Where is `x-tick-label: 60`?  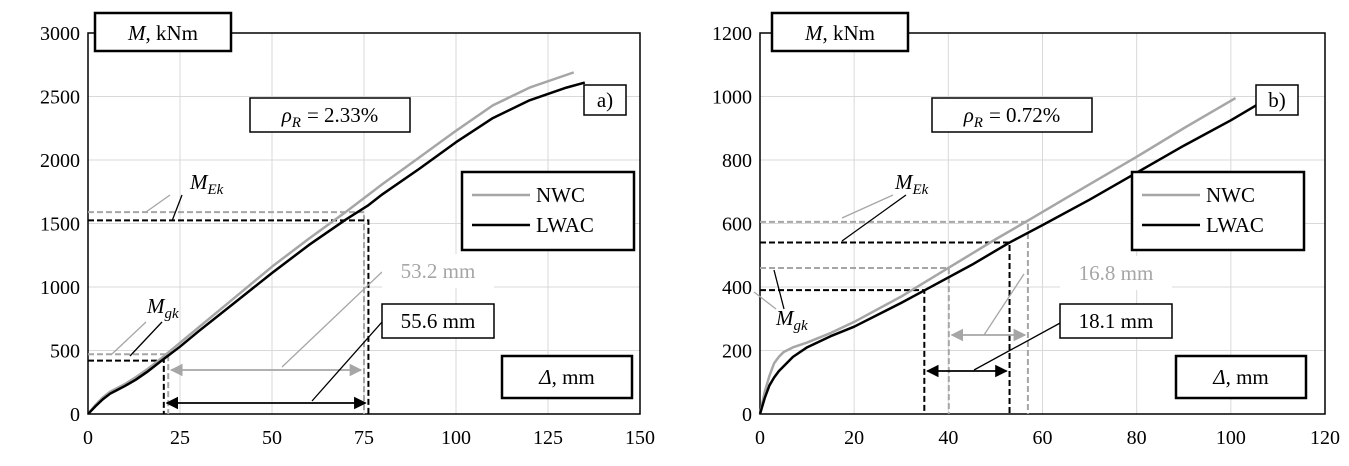 x-tick-label: 60 is located at coordinates (1043, 438).